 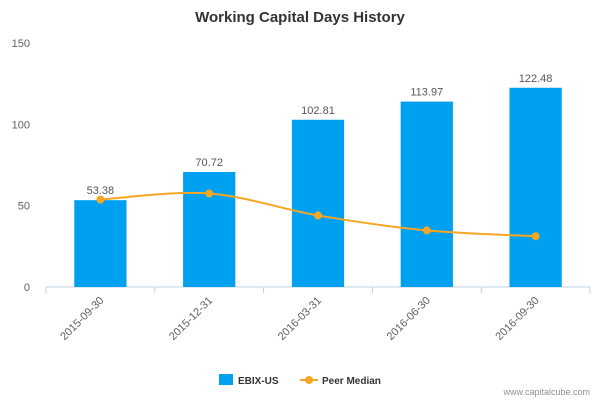 I want to click on chart-title: Working Capital Days History, so click(x=300, y=17).